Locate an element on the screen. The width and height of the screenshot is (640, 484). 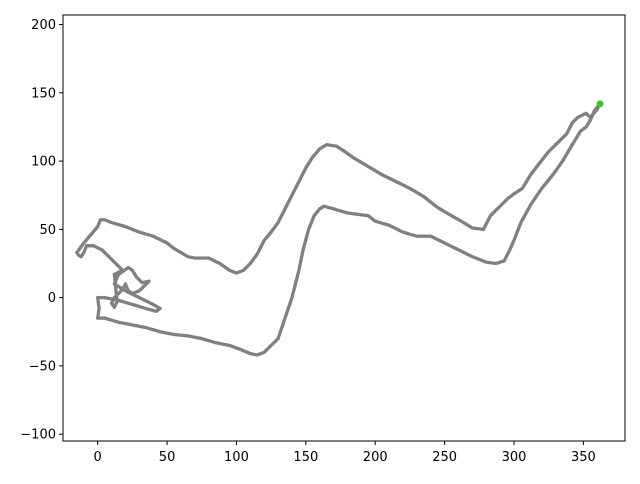
y-tick-label: 100 is located at coordinates (43, 162).